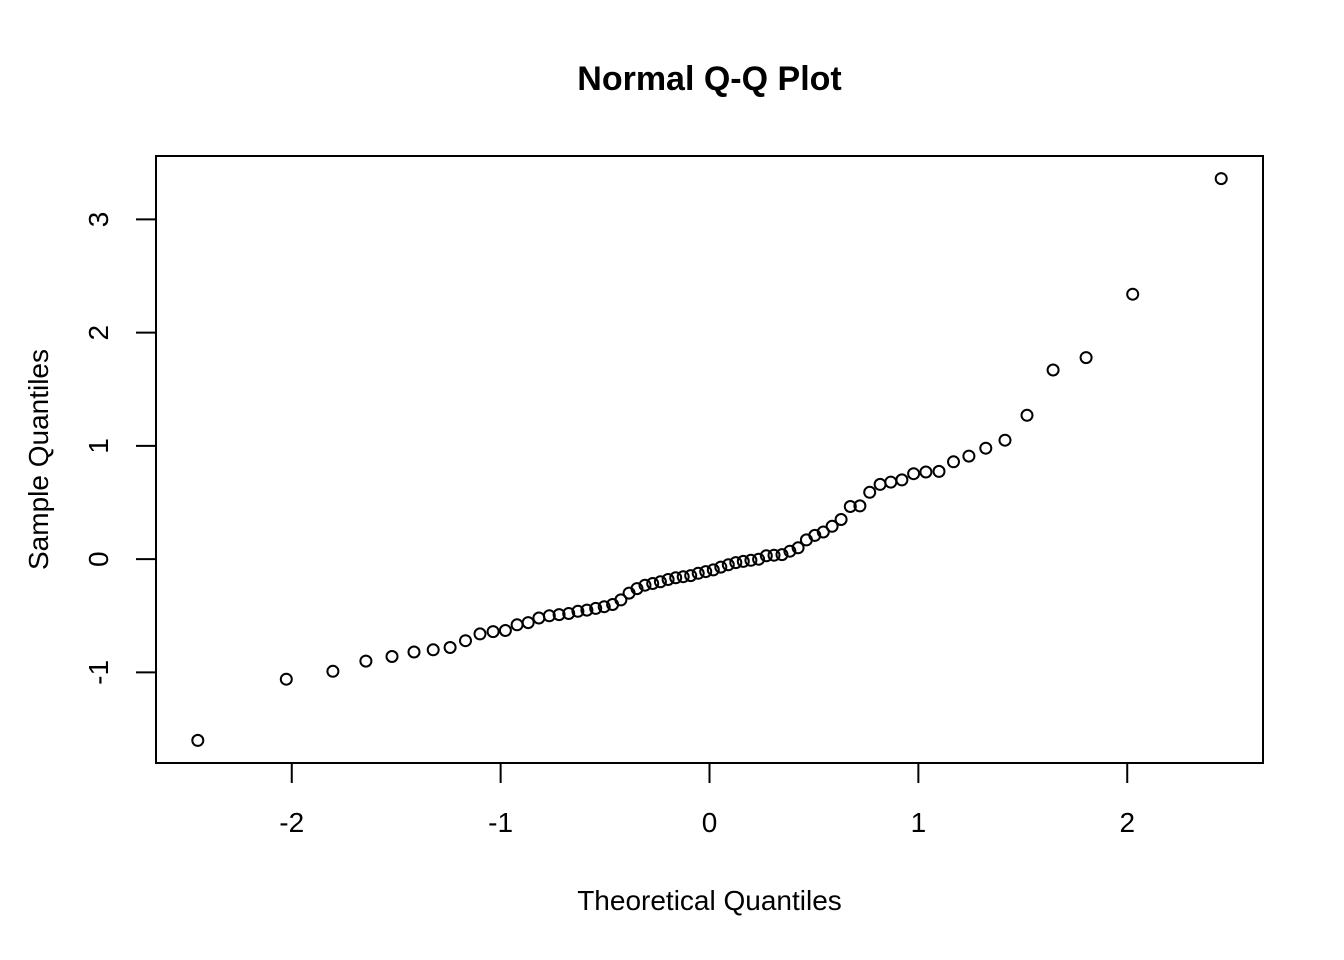 The height and width of the screenshot is (960, 1344). Describe the element at coordinates (38, 459) in the screenshot. I see `y-axis-label: Sample Quantiles` at that location.